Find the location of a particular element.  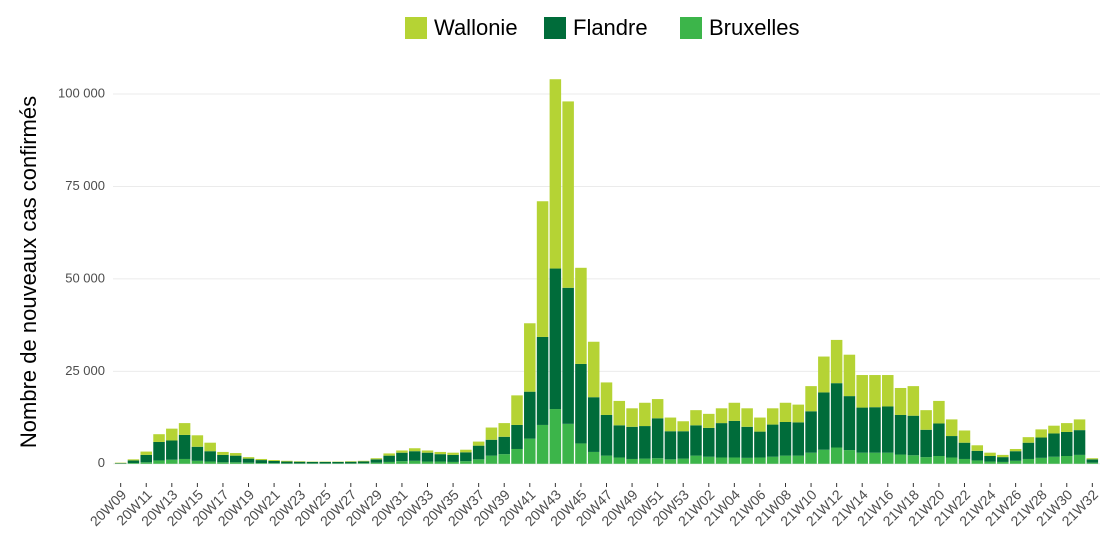

y-tick-label: 75 000 is located at coordinates (85, 185).